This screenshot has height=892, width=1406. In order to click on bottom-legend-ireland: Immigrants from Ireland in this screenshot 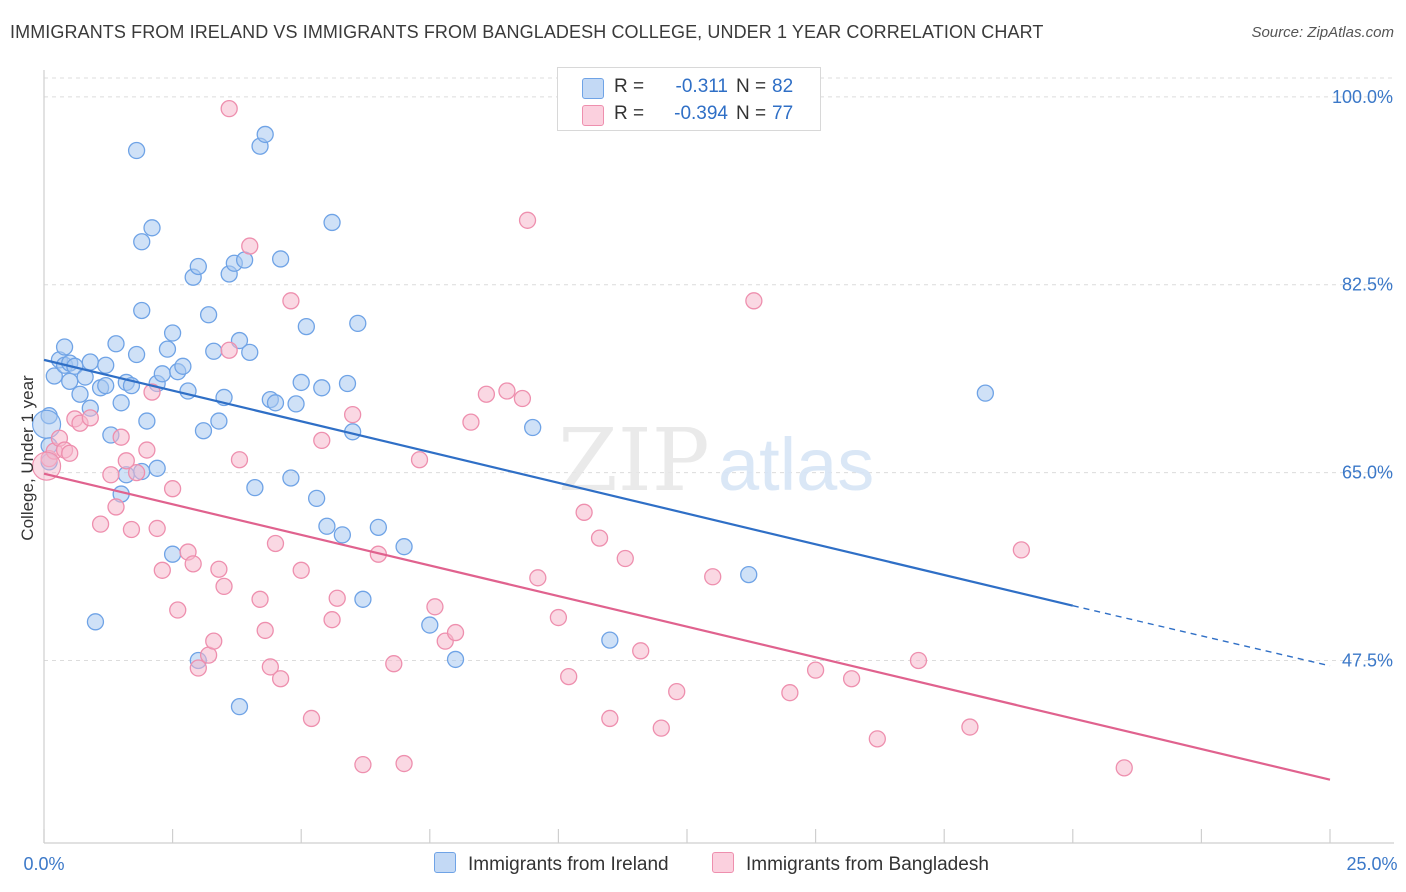, I will do `click(551, 864)`.